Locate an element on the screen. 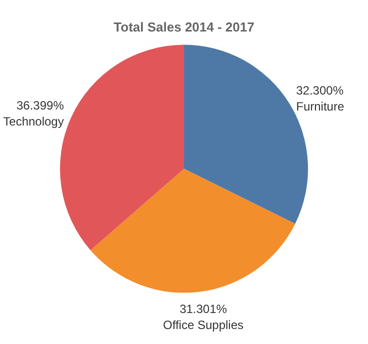 The width and height of the screenshot is (368, 344). data-label: 36.399% is located at coordinates (40, 105).